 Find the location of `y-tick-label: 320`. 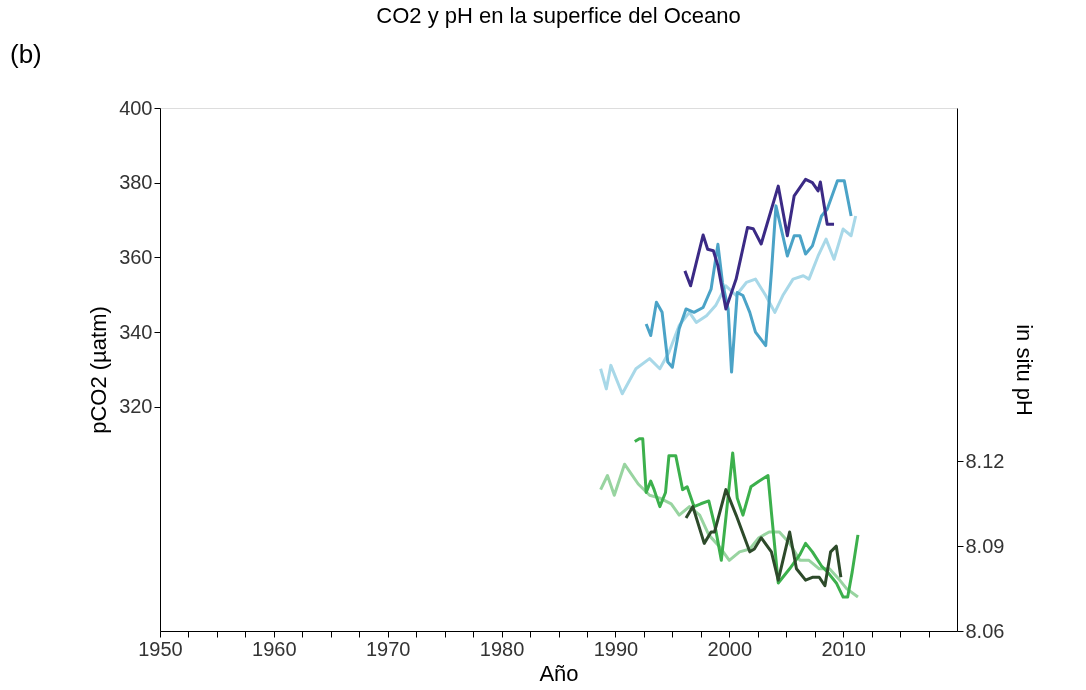

y-tick-label: 320 is located at coordinates (136, 406).